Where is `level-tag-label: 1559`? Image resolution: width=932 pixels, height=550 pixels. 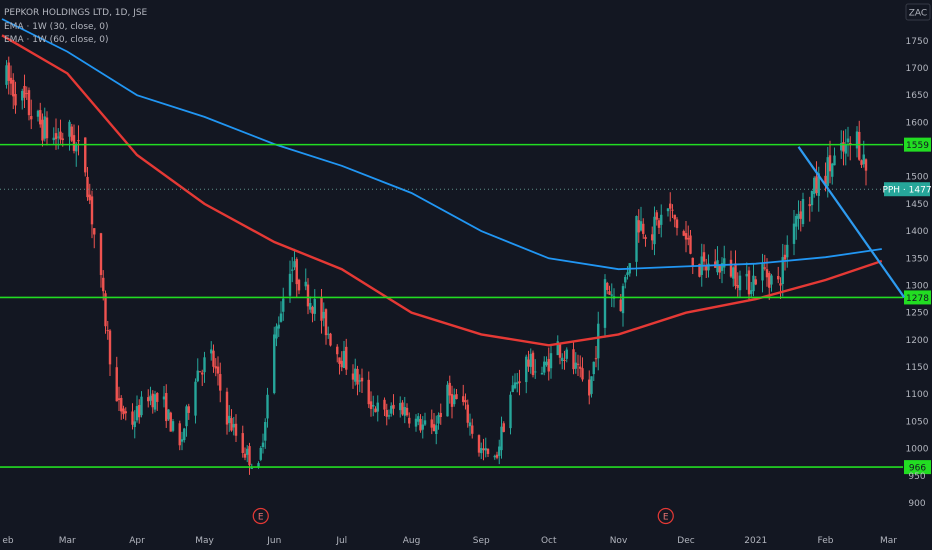 level-tag-label: 1559 is located at coordinates (917, 146).